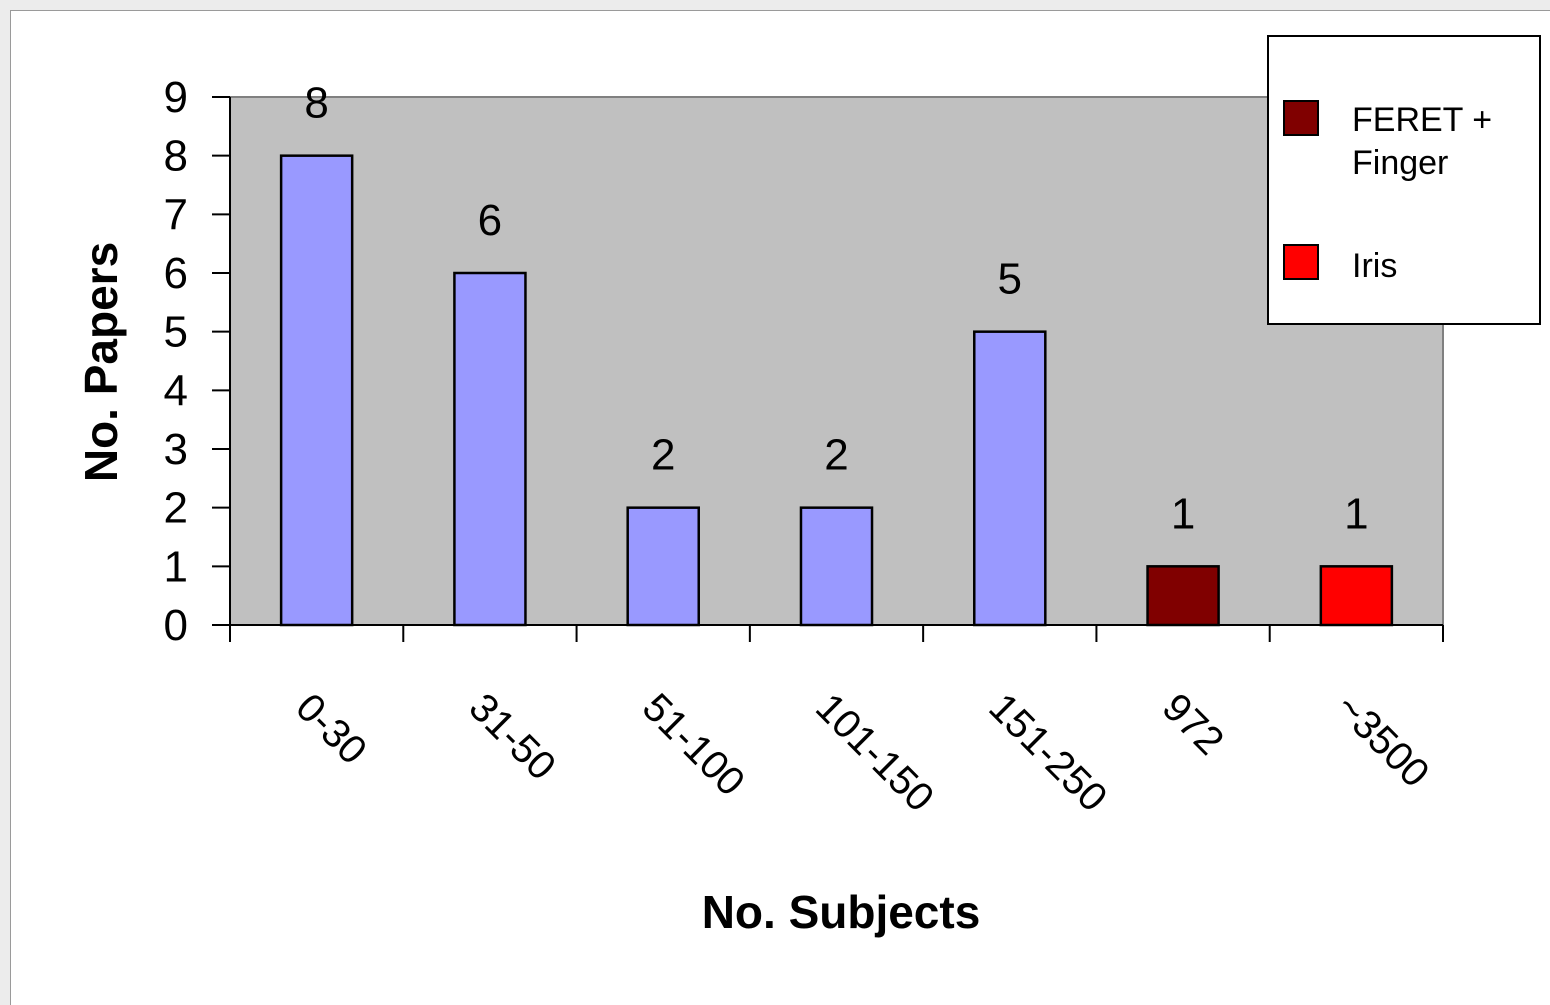 This screenshot has width=1550, height=1005. Describe the element at coordinates (693, 744) in the screenshot. I see `x-category-label: 51-100` at that location.